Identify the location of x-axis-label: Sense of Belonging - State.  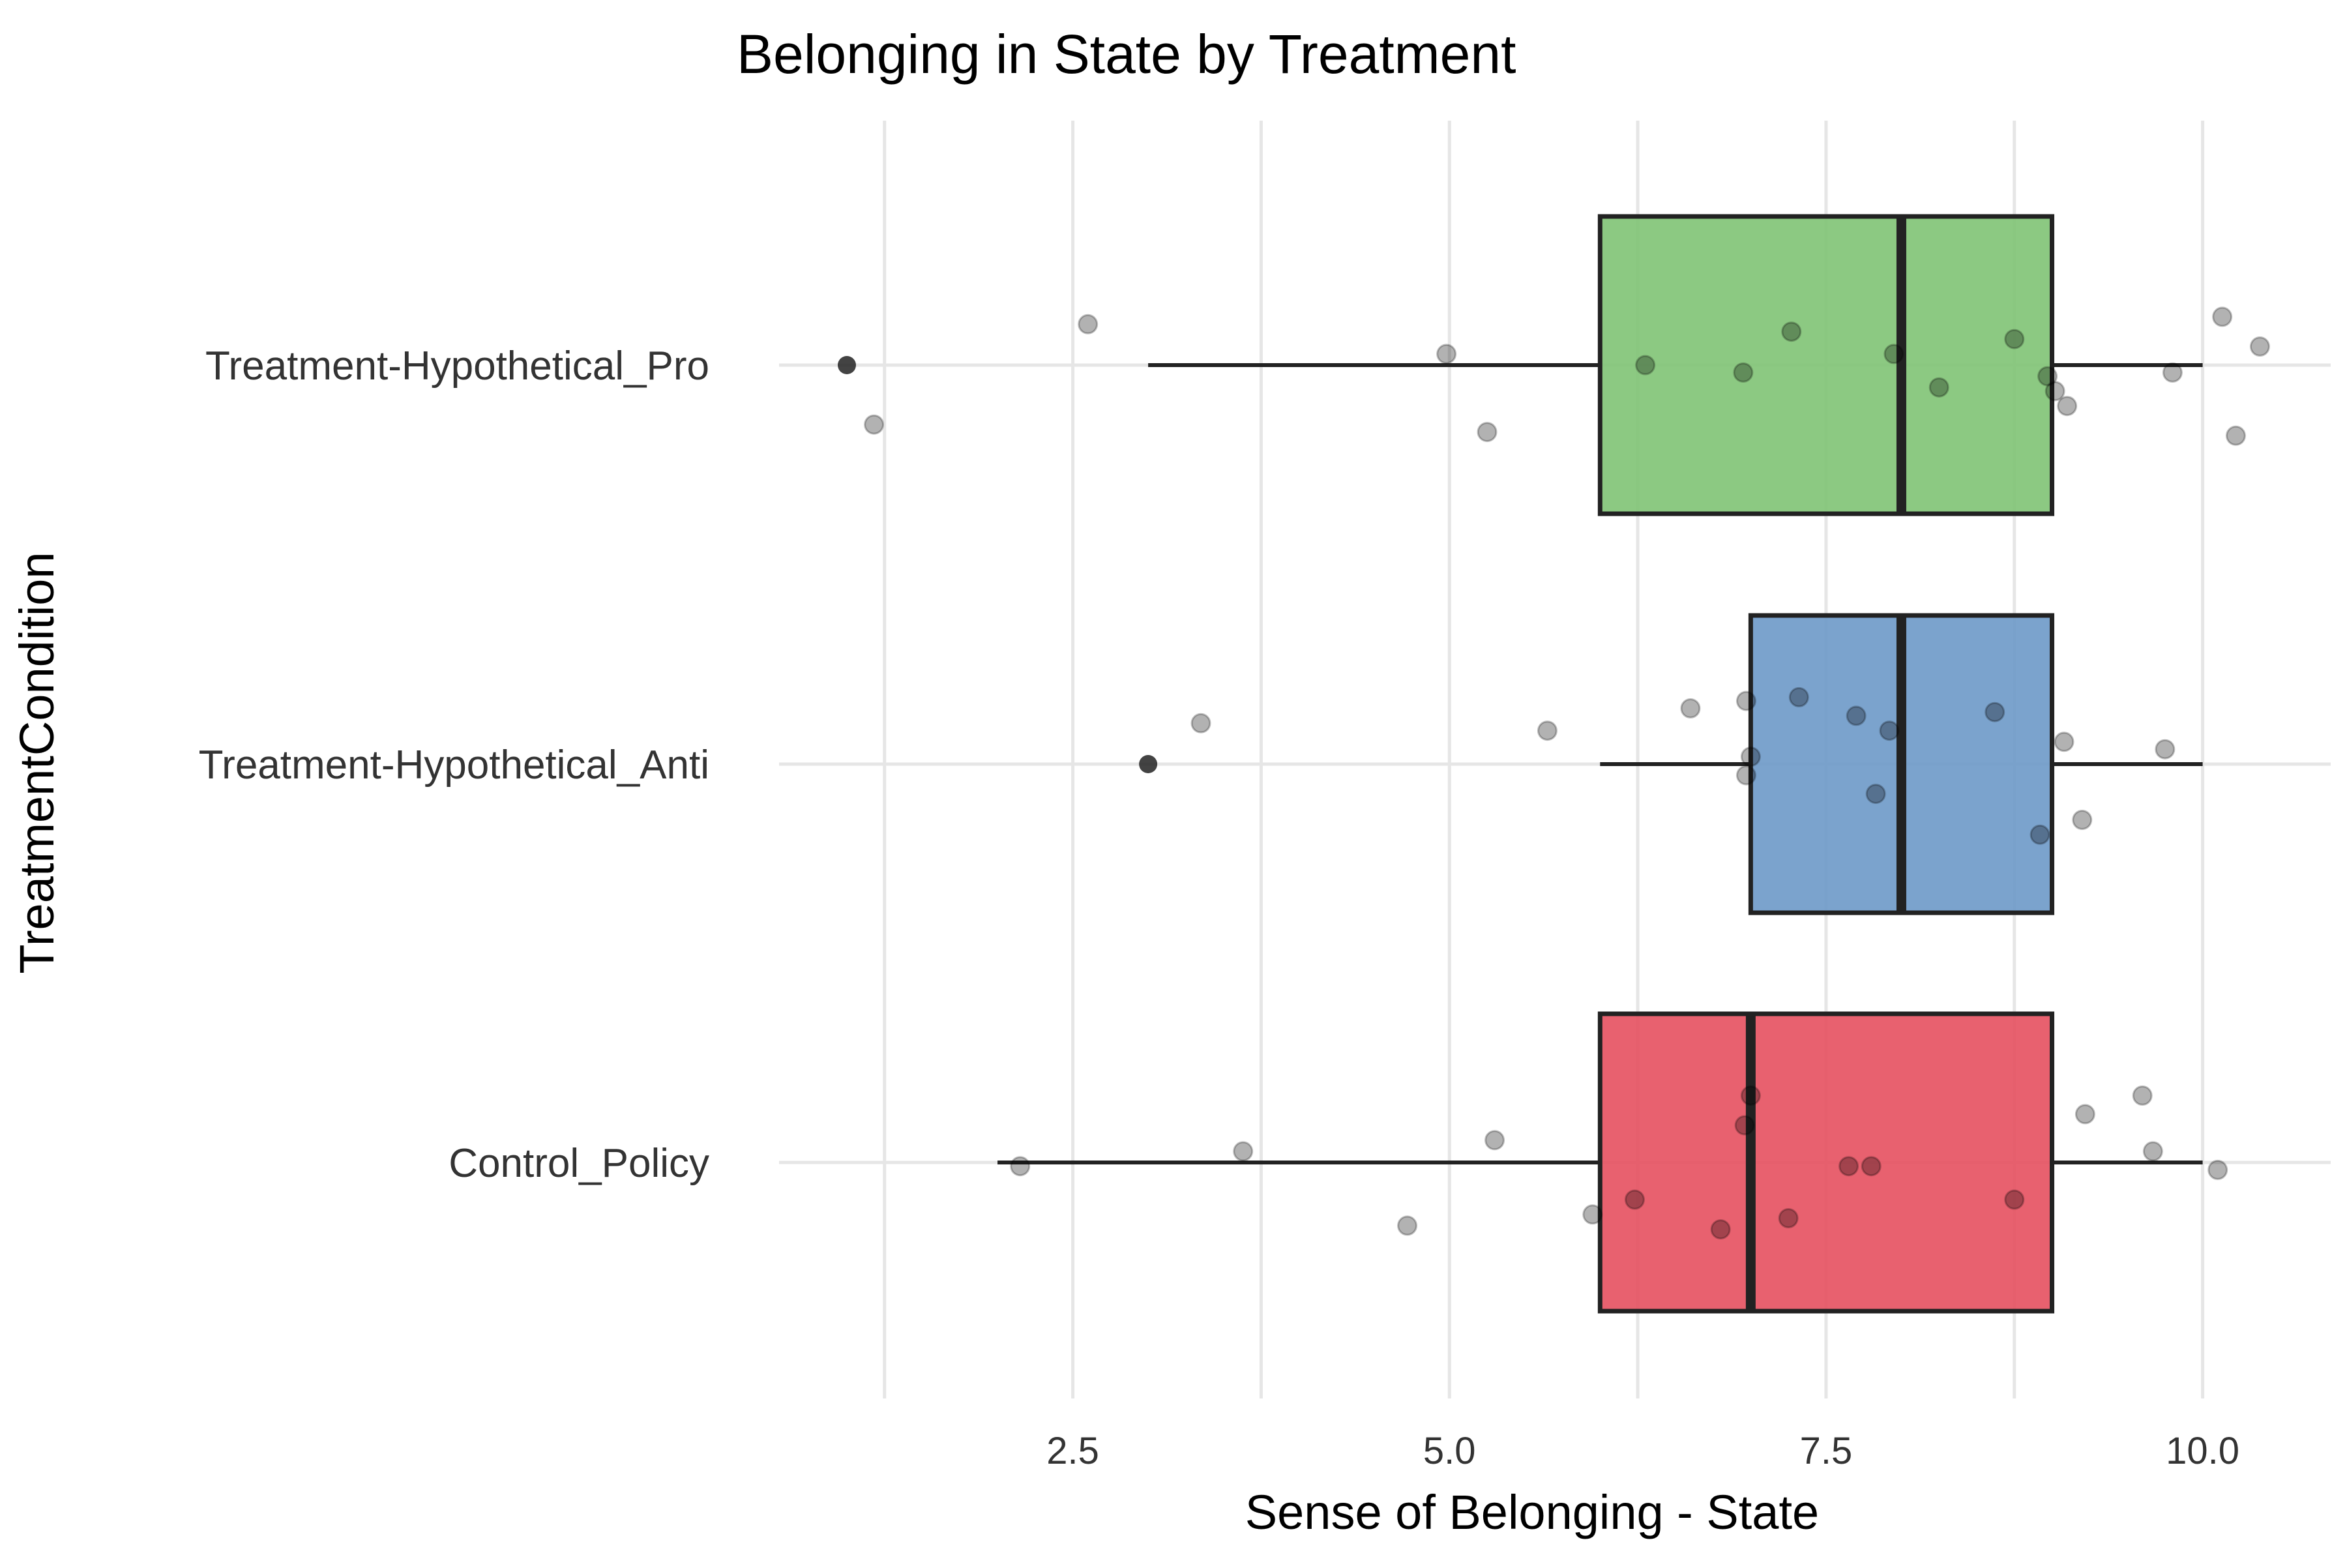
(1532, 1512).